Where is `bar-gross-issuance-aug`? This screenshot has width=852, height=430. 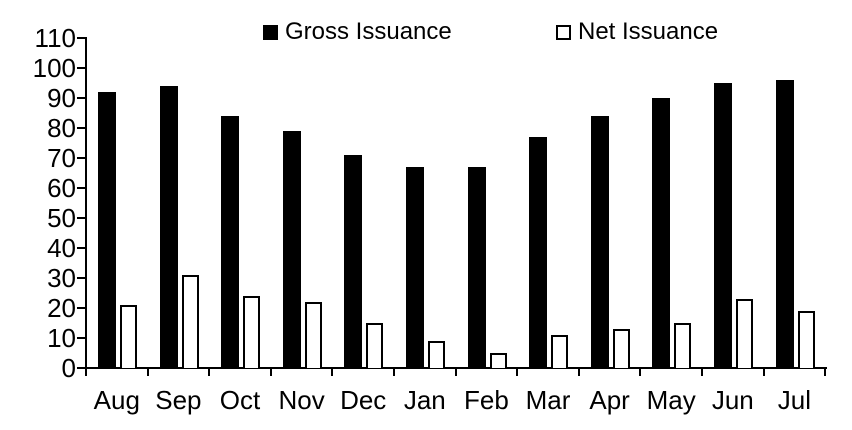 bar-gross-issuance-aug is located at coordinates (107, 230).